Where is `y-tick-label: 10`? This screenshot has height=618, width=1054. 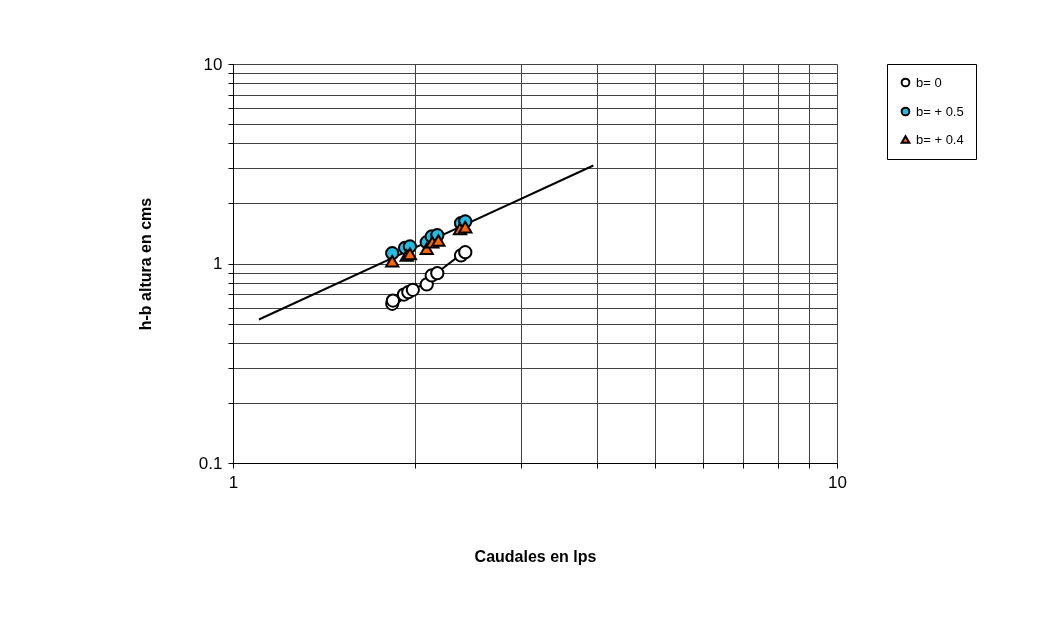
y-tick-label: 10 is located at coordinates (213, 64).